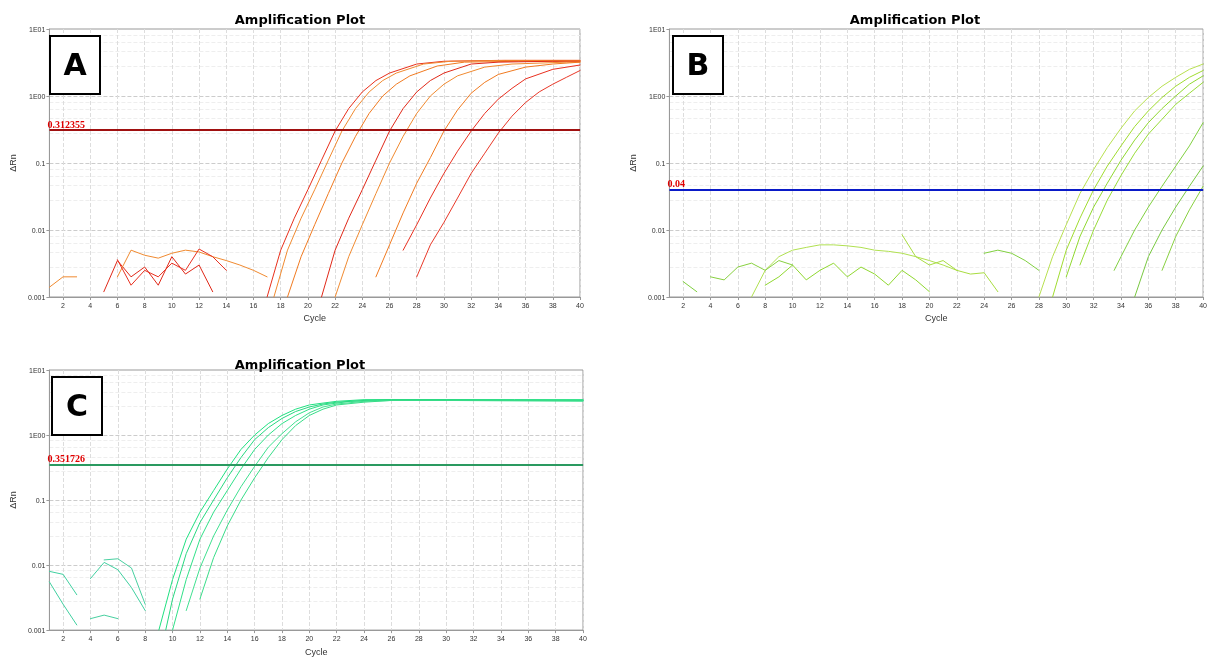  I want to click on annotation: B, so click(698, 65).